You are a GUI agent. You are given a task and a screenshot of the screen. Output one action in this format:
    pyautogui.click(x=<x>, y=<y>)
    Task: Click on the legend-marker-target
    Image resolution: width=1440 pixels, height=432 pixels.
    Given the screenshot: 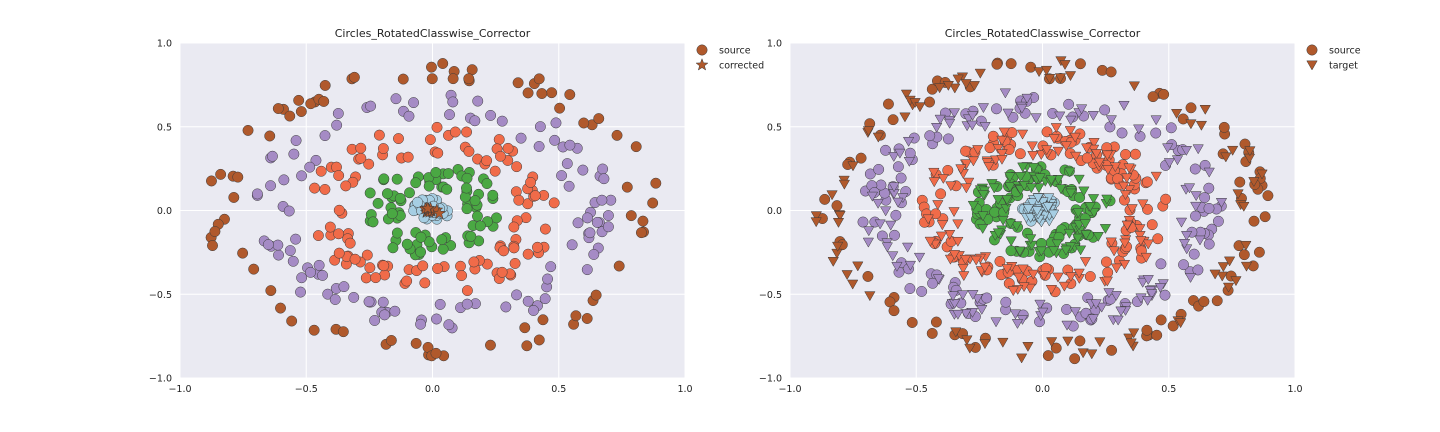 What is the action you would take?
    pyautogui.click(x=1312, y=65)
    